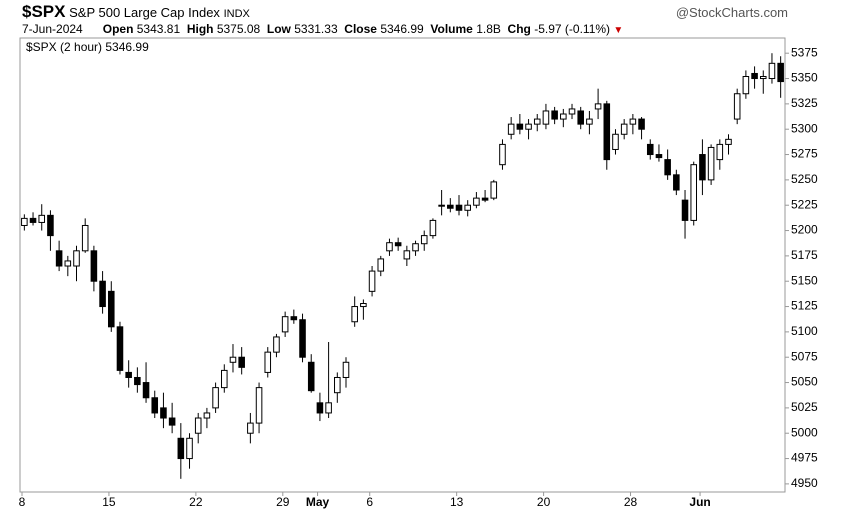 This screenshot has height=513, width=848. What do you see at coordinates (196, 502) in the screenshot?
I see `x-tick-label: 22` at bounding box center [196, 502].